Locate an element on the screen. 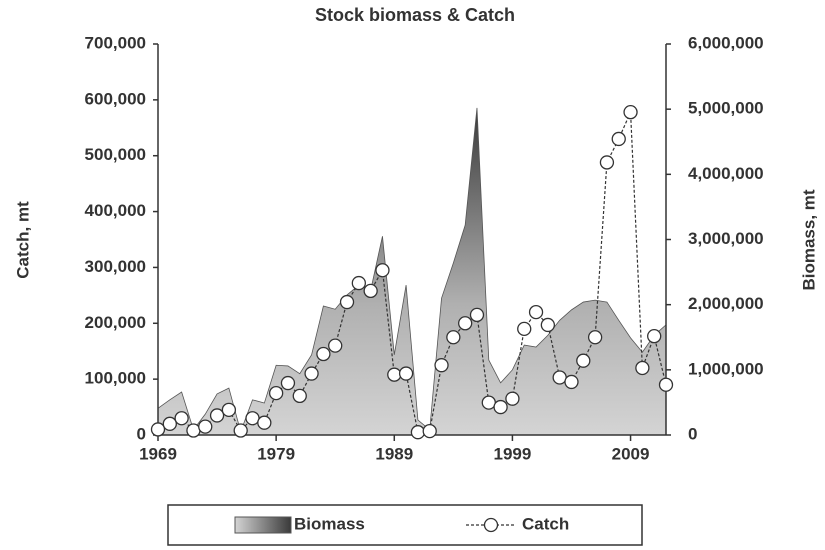  y2-tick-label: 5,000,000 is located at coordinates (726, 108).